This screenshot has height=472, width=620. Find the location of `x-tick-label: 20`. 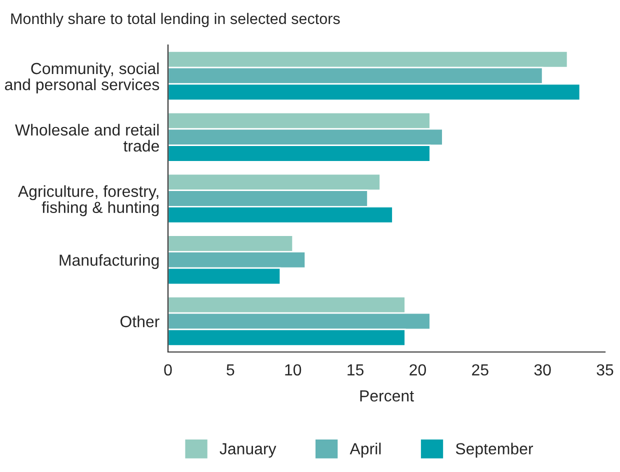

x-tick-label: 20 is located at coordinates (418, 370).